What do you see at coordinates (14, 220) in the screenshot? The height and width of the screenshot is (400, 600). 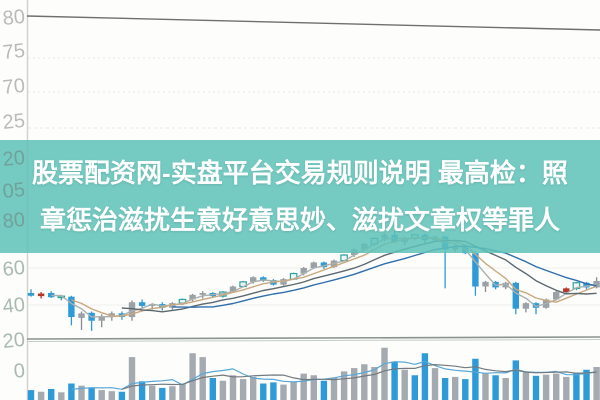 I see `y-axis-tick-on_banner: 80` at bounding box center [14, 220].